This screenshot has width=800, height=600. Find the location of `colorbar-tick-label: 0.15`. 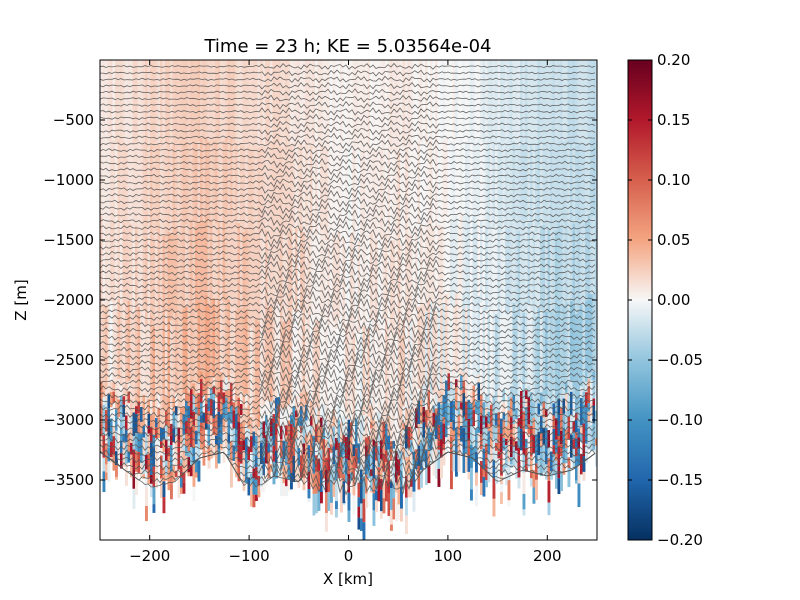

colorbar-tick-label: 0.15 is located at coordinates (673, 120).